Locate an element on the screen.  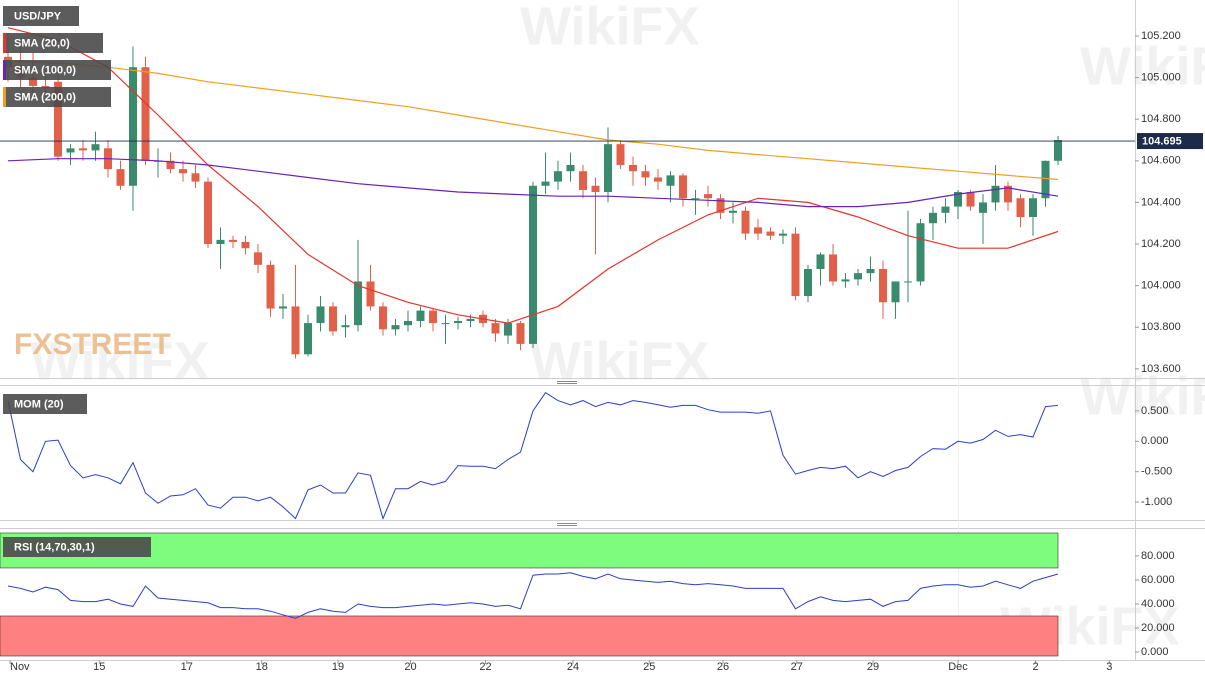
legend-item: RSI (14,70,30,1) is located at coordinates (77, 547).